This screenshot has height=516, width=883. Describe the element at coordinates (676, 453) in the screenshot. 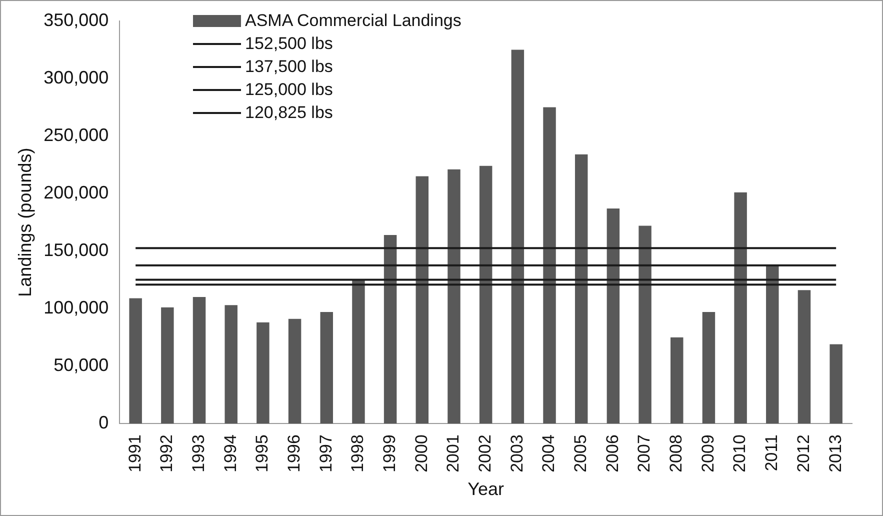

I see `x-tick-label: 2008` at that location.